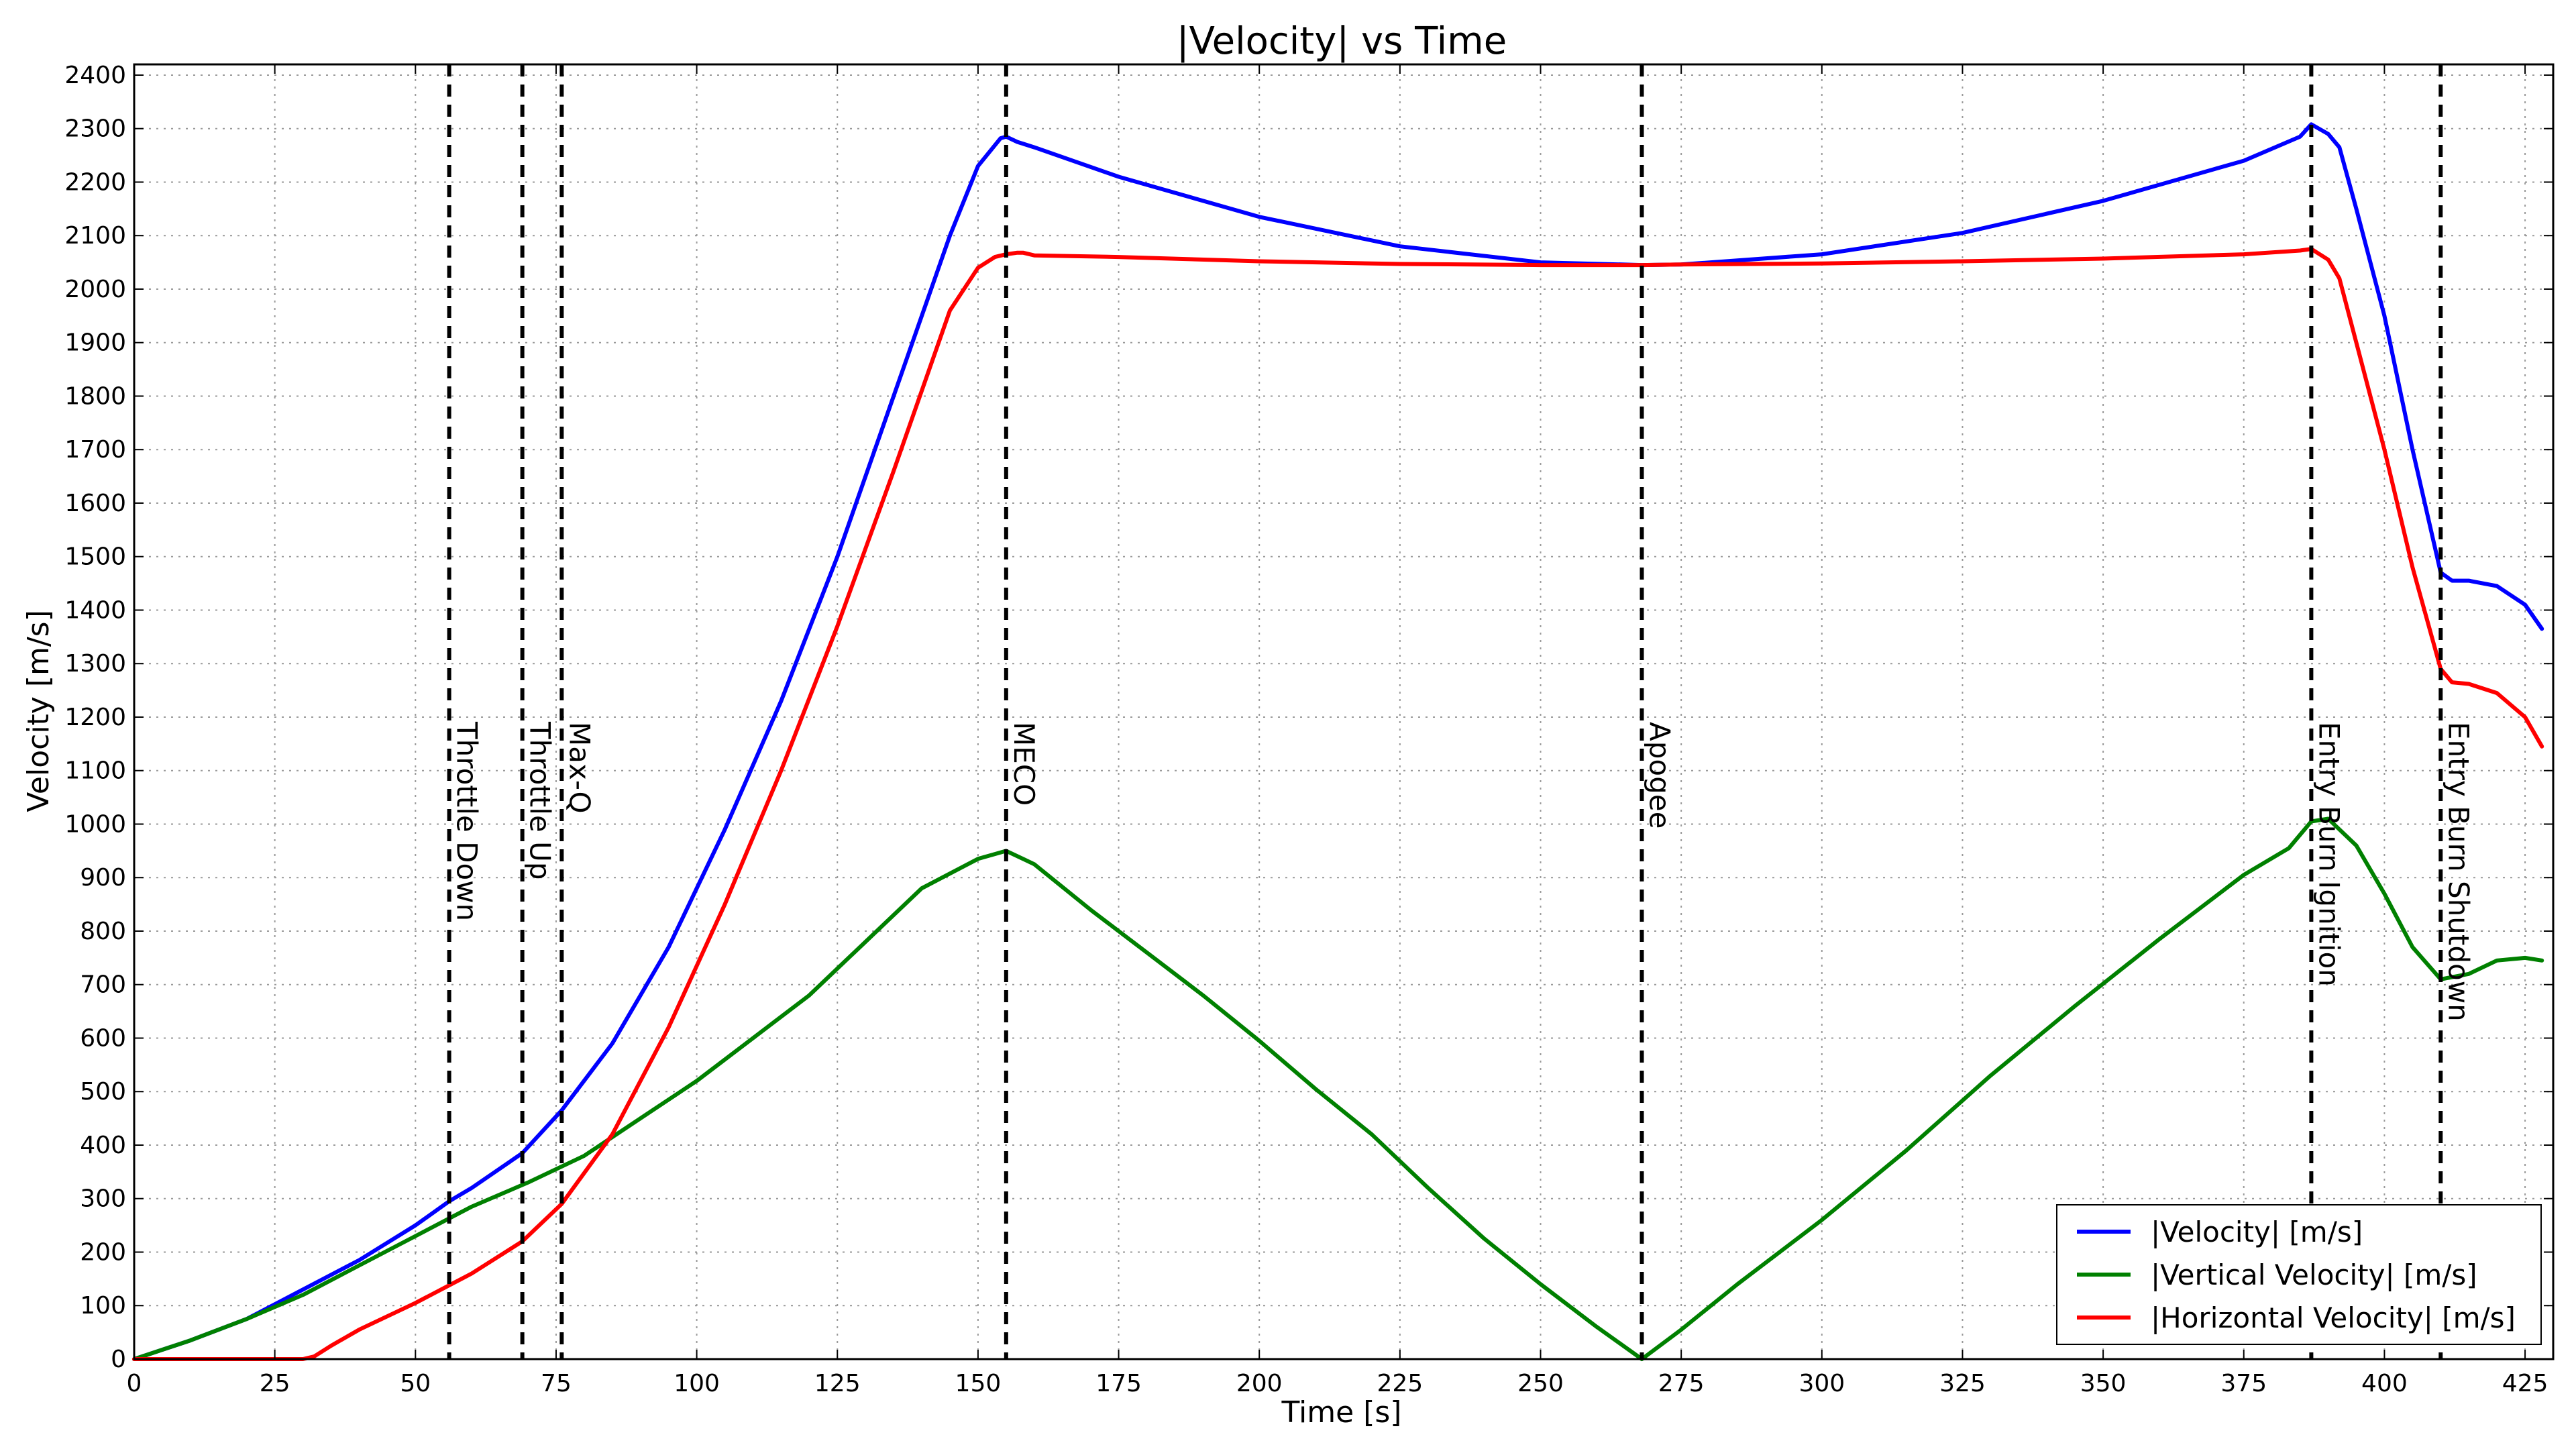 This screenshot has width=2576, height=1449. What do you see at coordinates (95, 664) in the screenshot?
I see `y-tick-label: 1300` at bounding box center [95, 664].